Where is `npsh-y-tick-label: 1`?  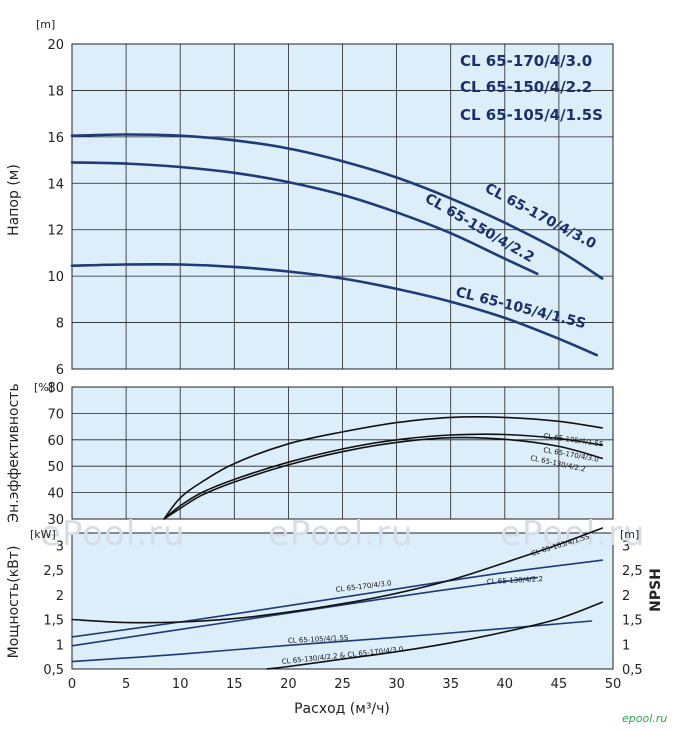
npsh-y-tick-label: 1 is located at coordinates (626, 645).